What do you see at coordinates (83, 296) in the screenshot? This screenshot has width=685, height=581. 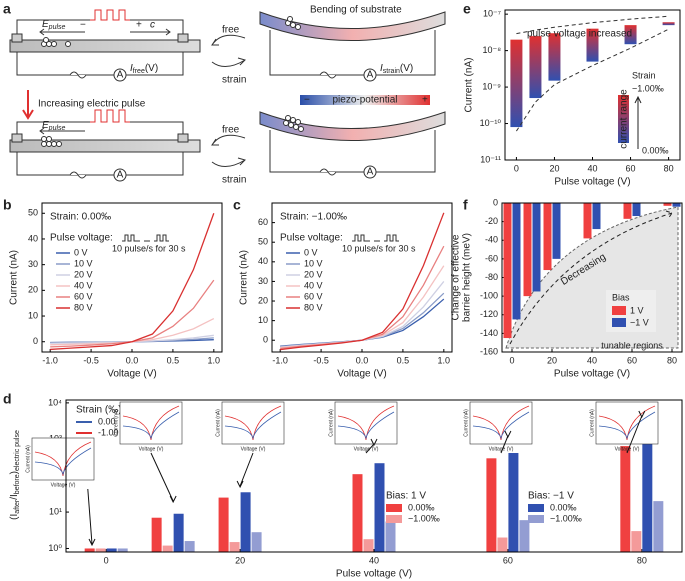 I see `legend-label: 60 V` at bounding box center [83, 296].